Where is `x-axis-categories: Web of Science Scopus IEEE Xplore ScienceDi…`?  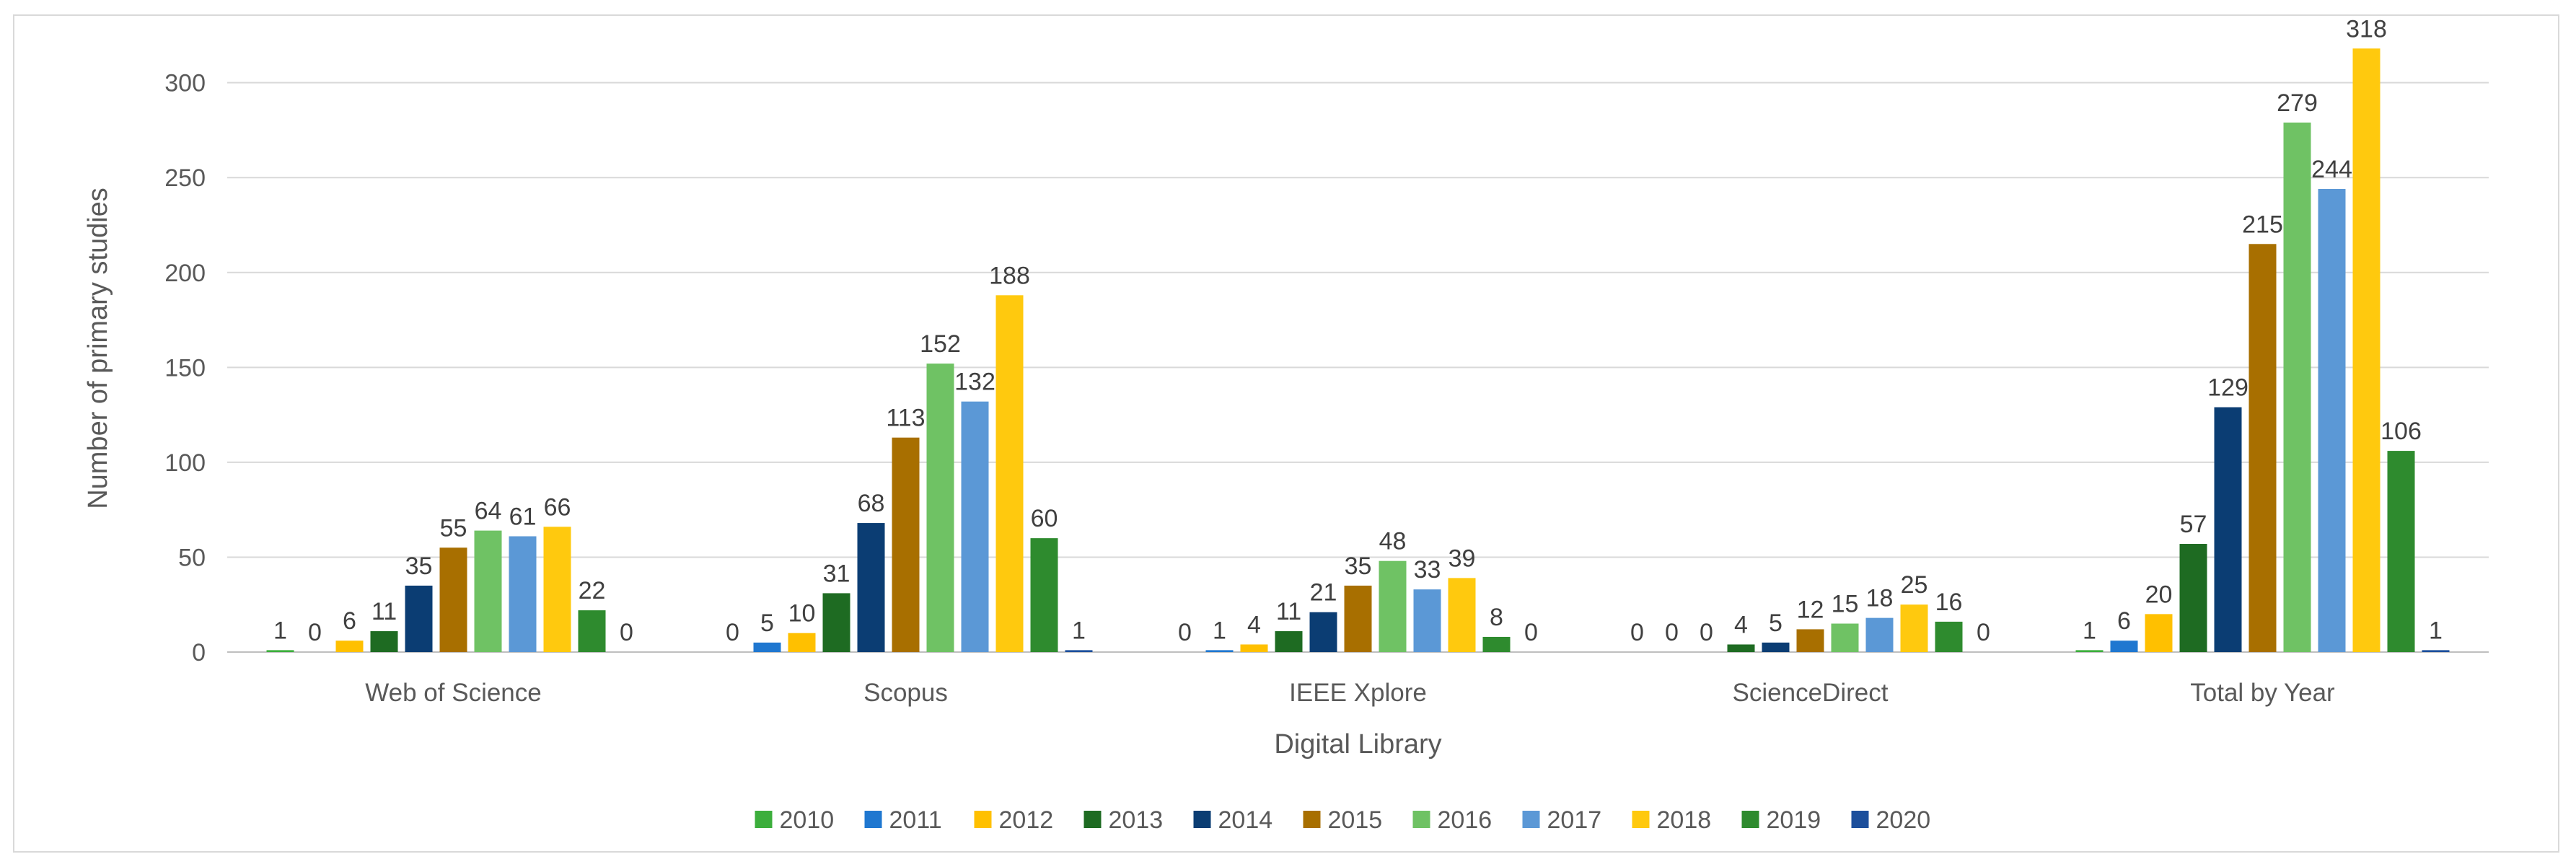
x-axis-categories: Web of Science Scopus IEEE Xplore ScienceDi… is located at coordinates (1350, 693).